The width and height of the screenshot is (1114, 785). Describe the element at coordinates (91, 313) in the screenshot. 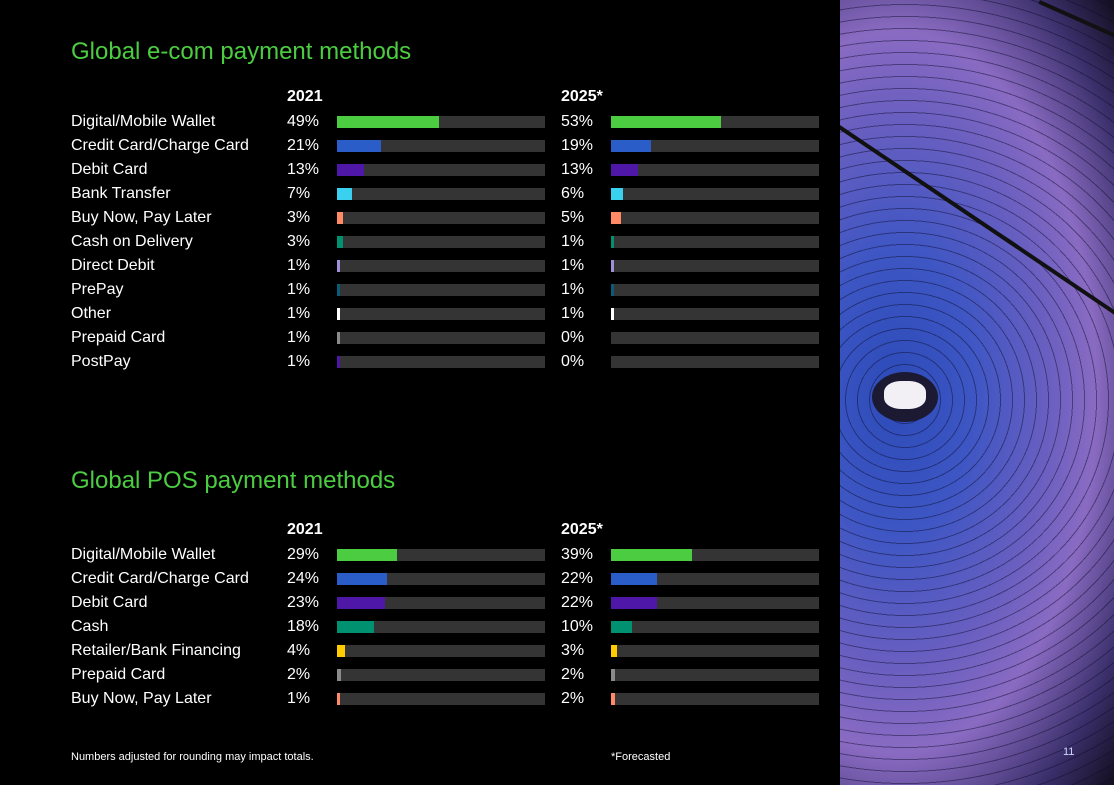

I see `category-label: Other` at that location.